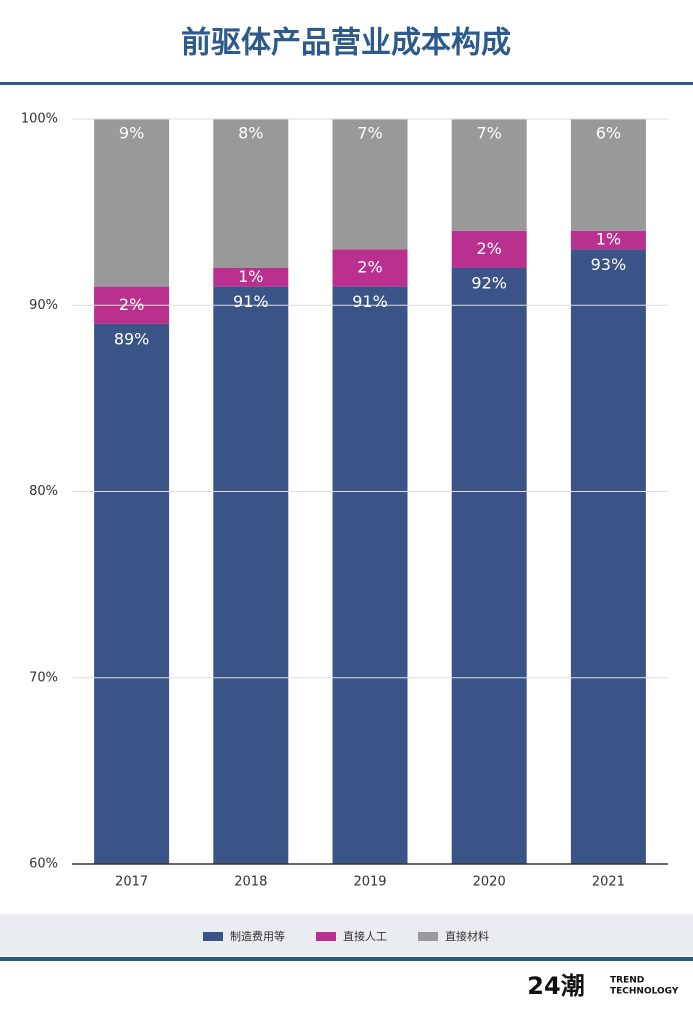 The image size is (693, 1020). Describe the element at coordinates (346, 83) in the screenshot. I see `title-rule` at that location.